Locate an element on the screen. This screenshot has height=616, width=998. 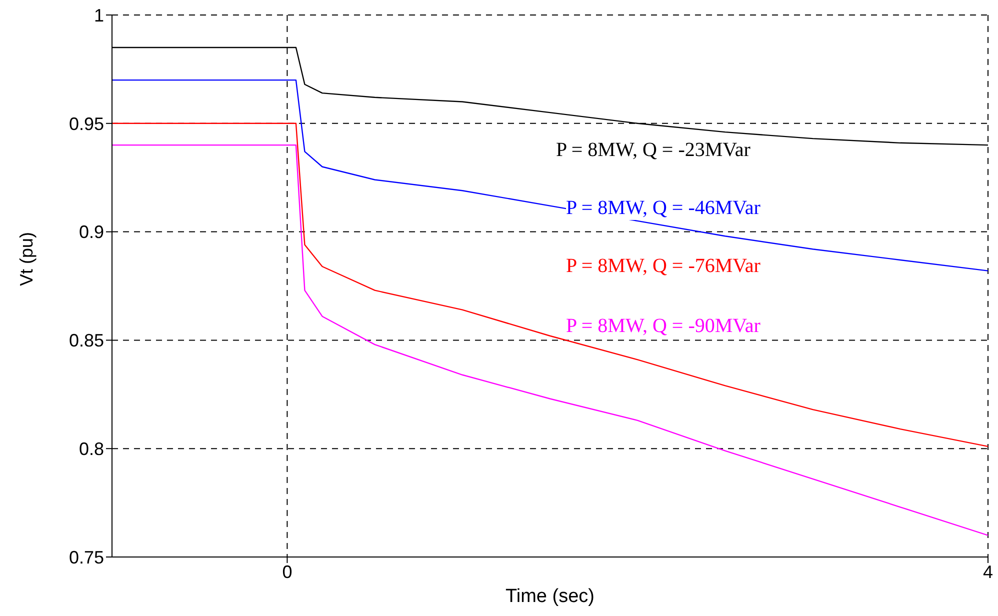
y-tick-label: 1 is located at coordinates (99, 15).